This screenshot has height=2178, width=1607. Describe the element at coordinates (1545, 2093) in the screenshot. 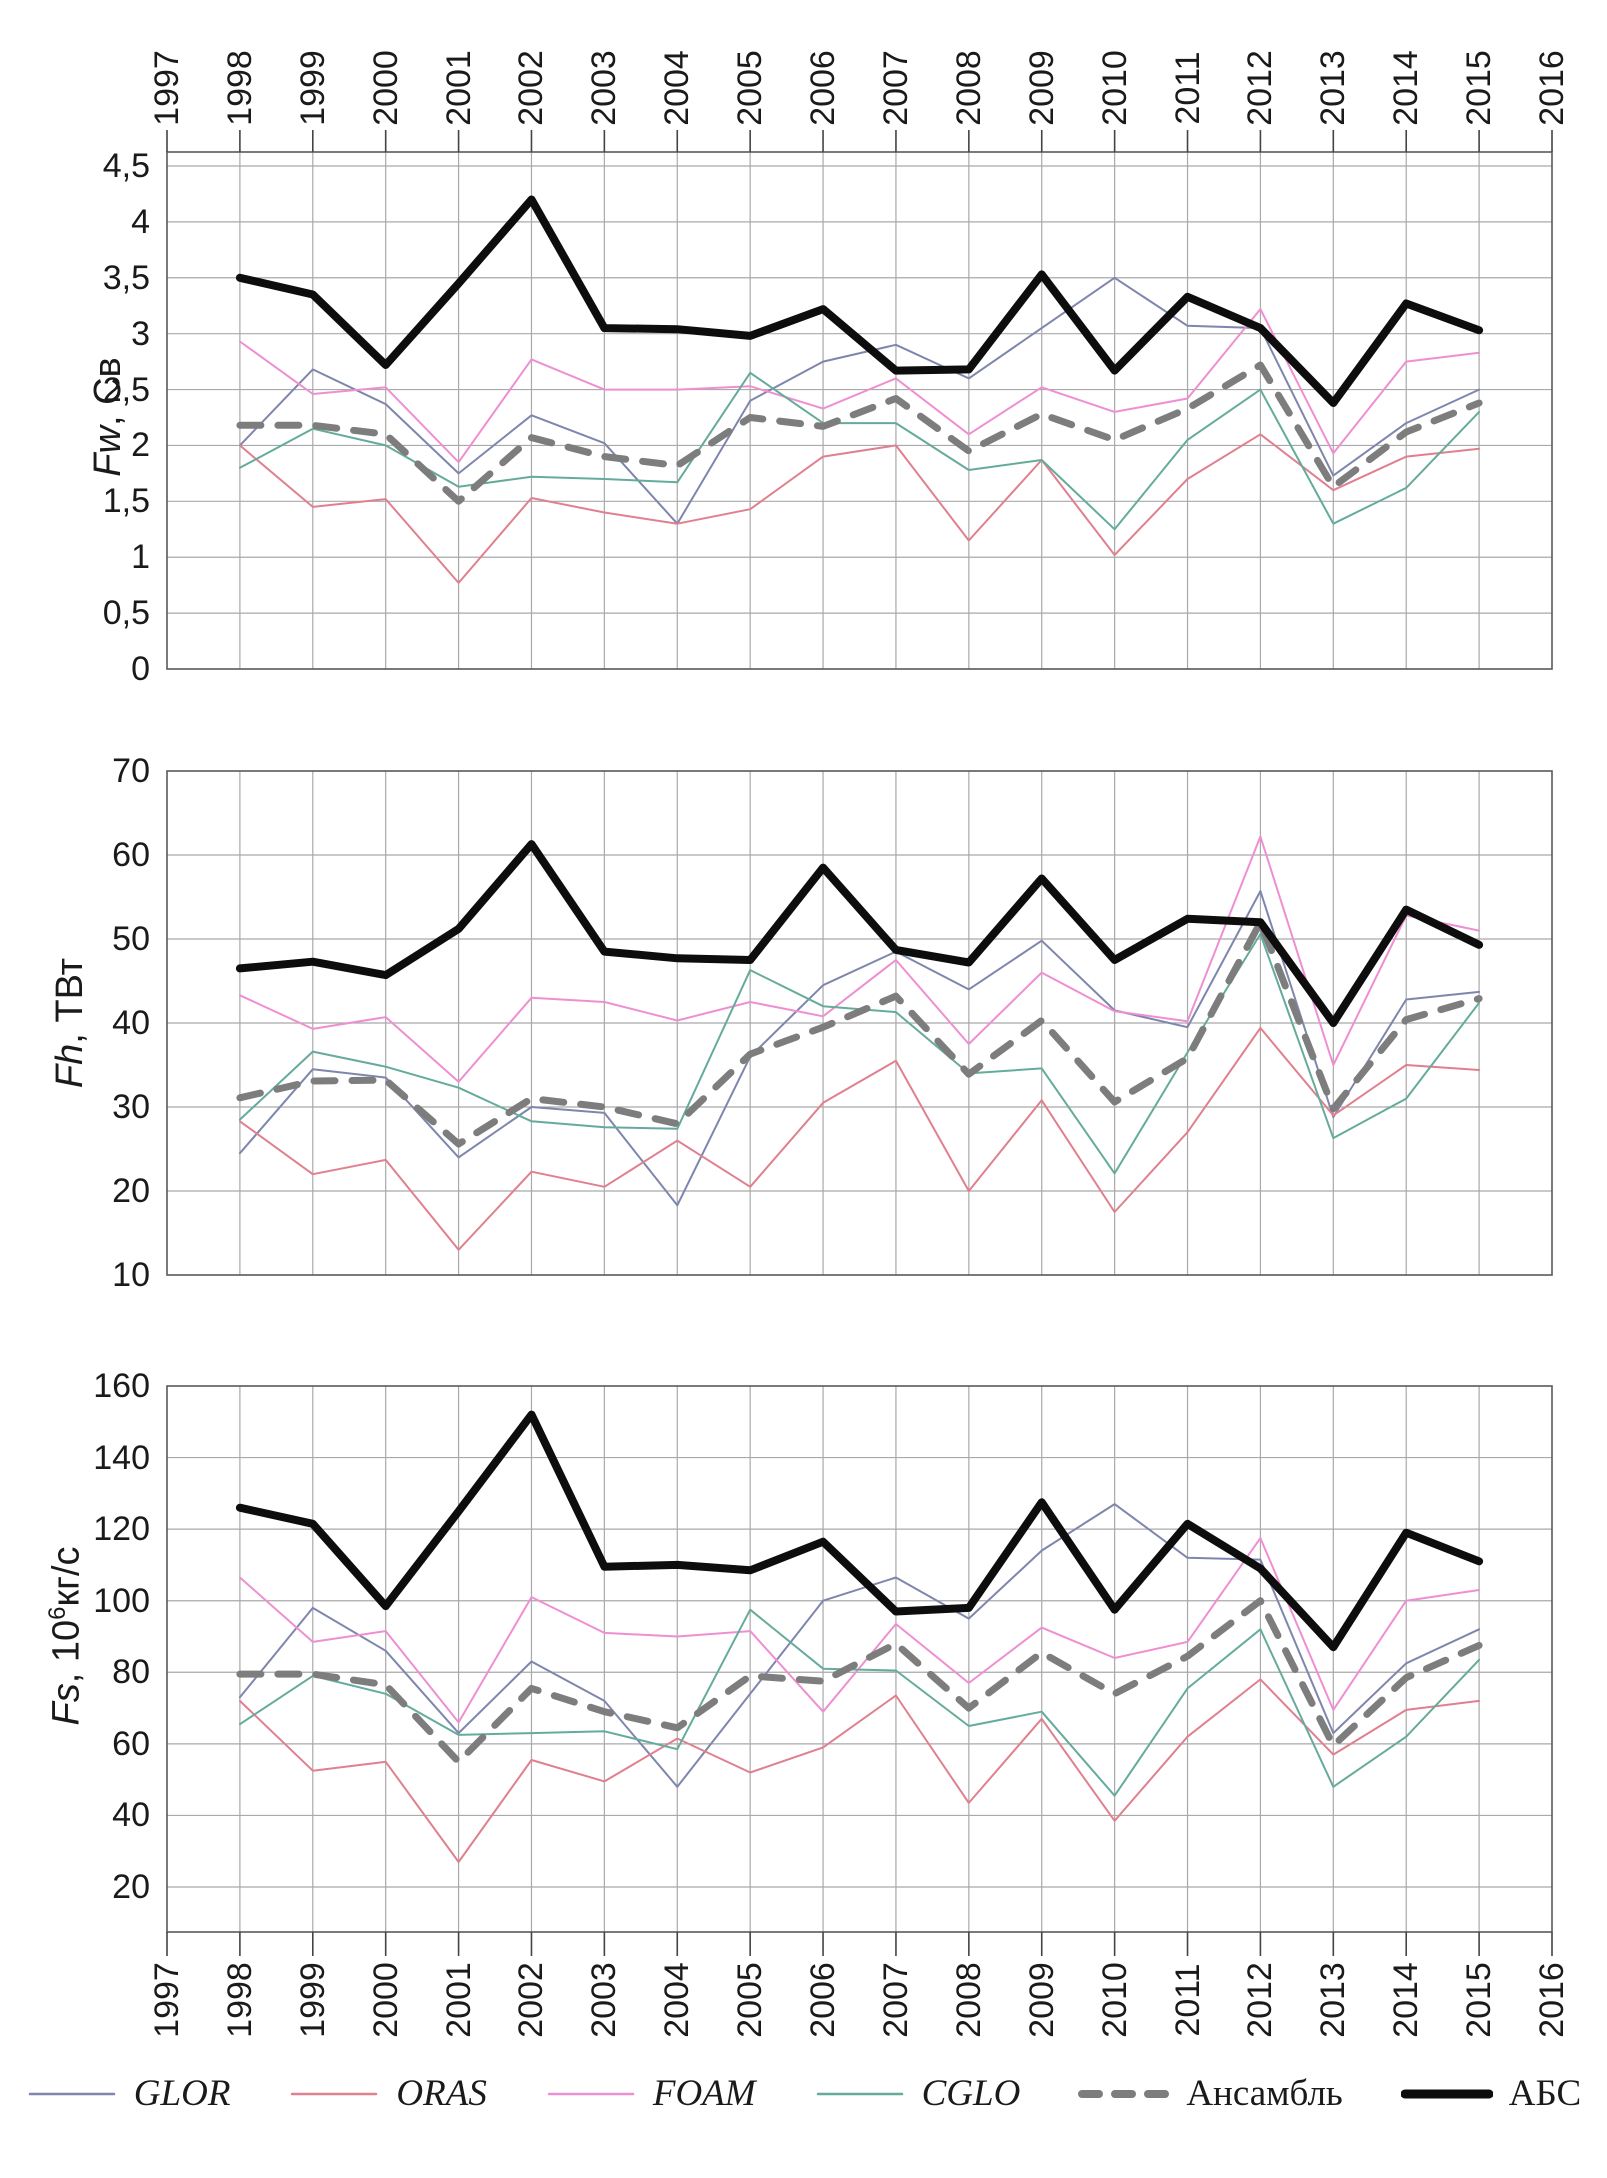

I see `legend-label: АБС` at that location.